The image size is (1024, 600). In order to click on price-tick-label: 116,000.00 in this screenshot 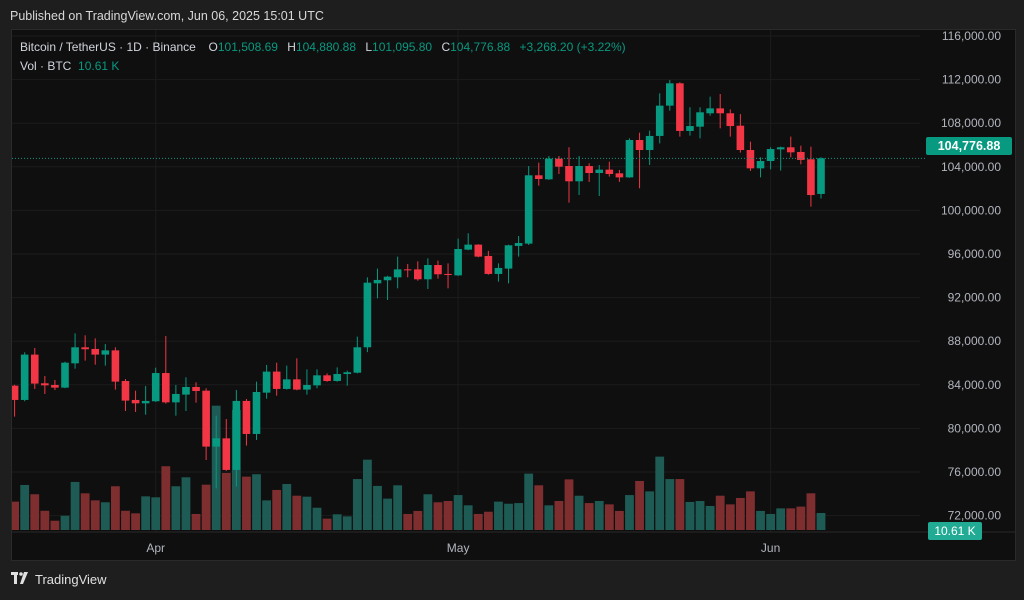, I will do `click(971, 36)`.